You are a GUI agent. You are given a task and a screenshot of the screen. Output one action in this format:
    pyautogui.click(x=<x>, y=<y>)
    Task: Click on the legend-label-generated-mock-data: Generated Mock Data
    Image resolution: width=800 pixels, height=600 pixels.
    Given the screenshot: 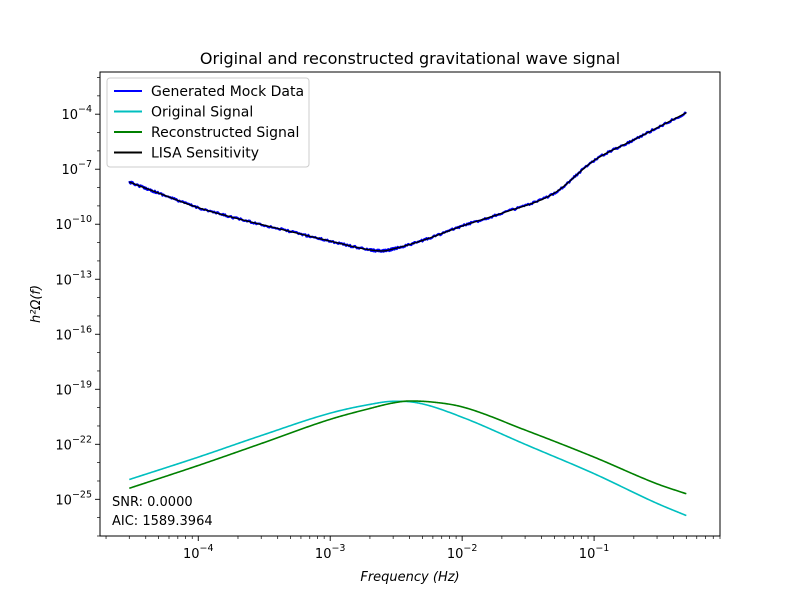 What is the action you would take?
    pyautogui.click(x=227, y=92)
    